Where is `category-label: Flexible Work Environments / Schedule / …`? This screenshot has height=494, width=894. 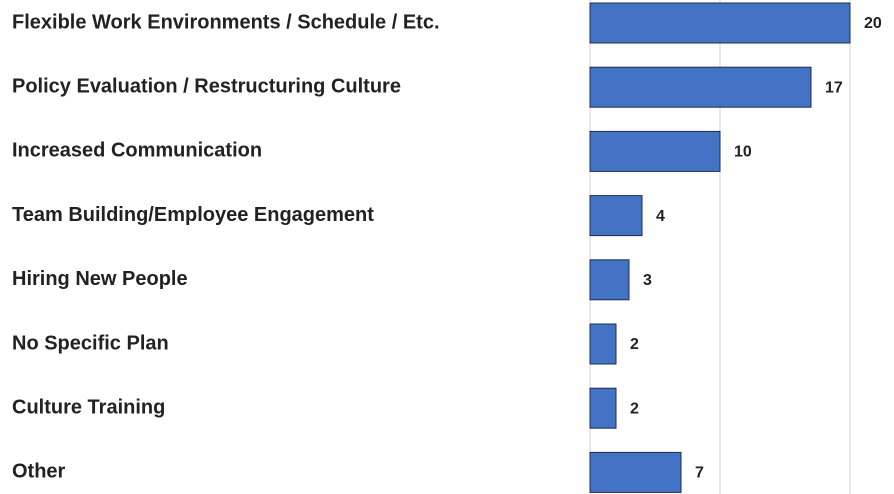 category-label: Flexible Work Environments / Schedule / … is located at coordinates (226, 22).